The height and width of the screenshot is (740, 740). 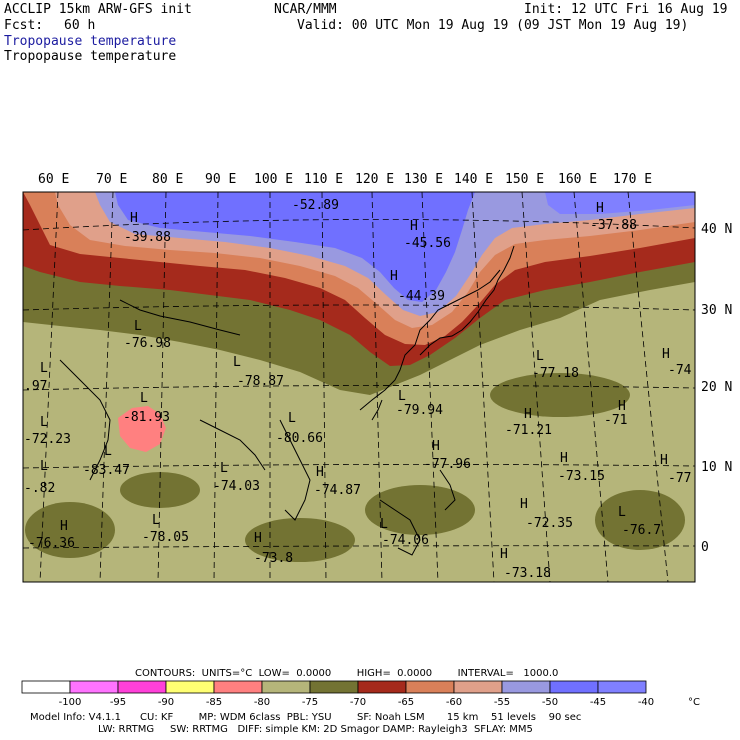 What do you see at coordinates (613, 225) in the screenshot?
I see `annotation-value: -37.88` at bounding box center [613, 225].